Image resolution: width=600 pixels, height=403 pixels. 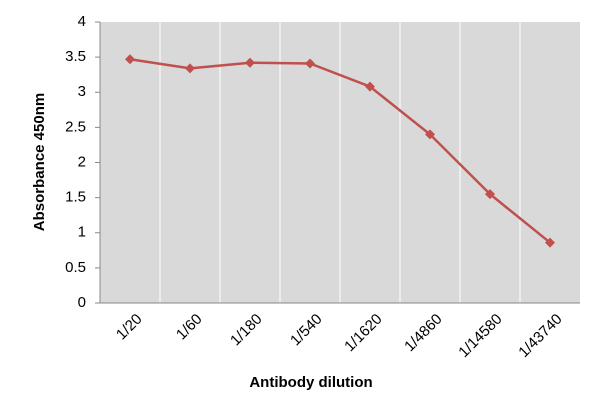 What do you see at coordinates (82, 302) in the screenshot?
I see `y-tick-label: 0` at bounding box center [82, 302].